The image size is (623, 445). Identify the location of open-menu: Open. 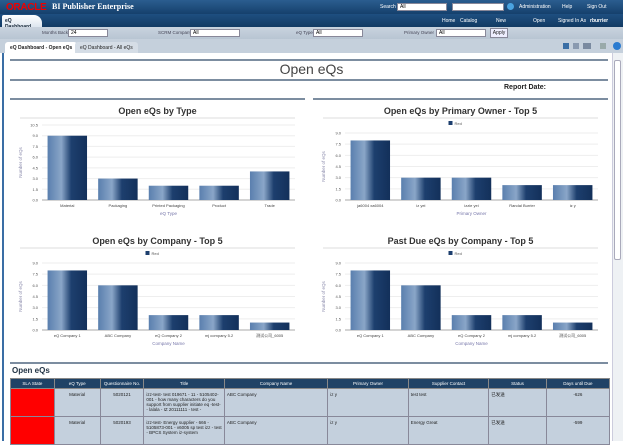
(539, 21).